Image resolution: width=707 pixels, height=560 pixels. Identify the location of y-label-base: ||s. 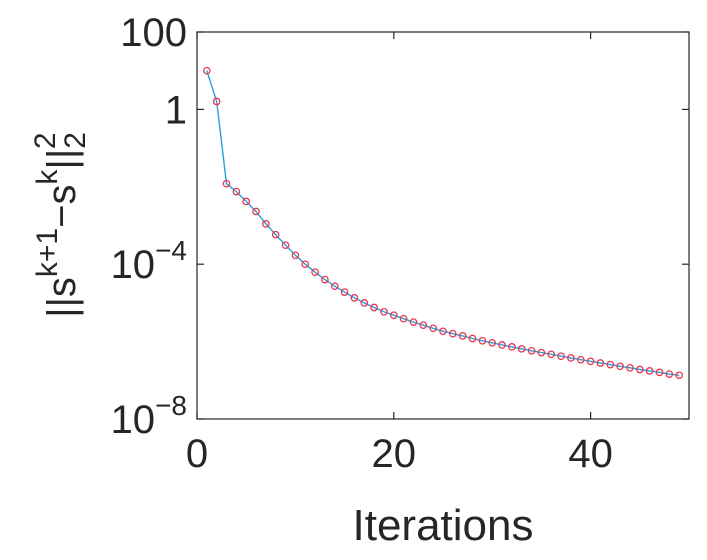
(62, 297).